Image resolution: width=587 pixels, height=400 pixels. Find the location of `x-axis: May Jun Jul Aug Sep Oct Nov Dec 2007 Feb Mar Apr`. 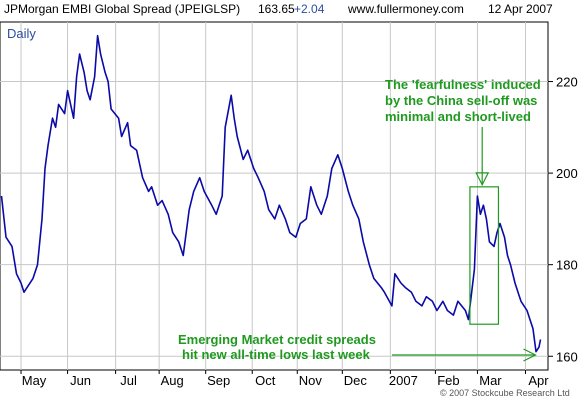

x-axis: May Jun Jul Aug Sep Oct Nov Dec 2007 Feb Mar Apr is located at coordinates (284, 379).